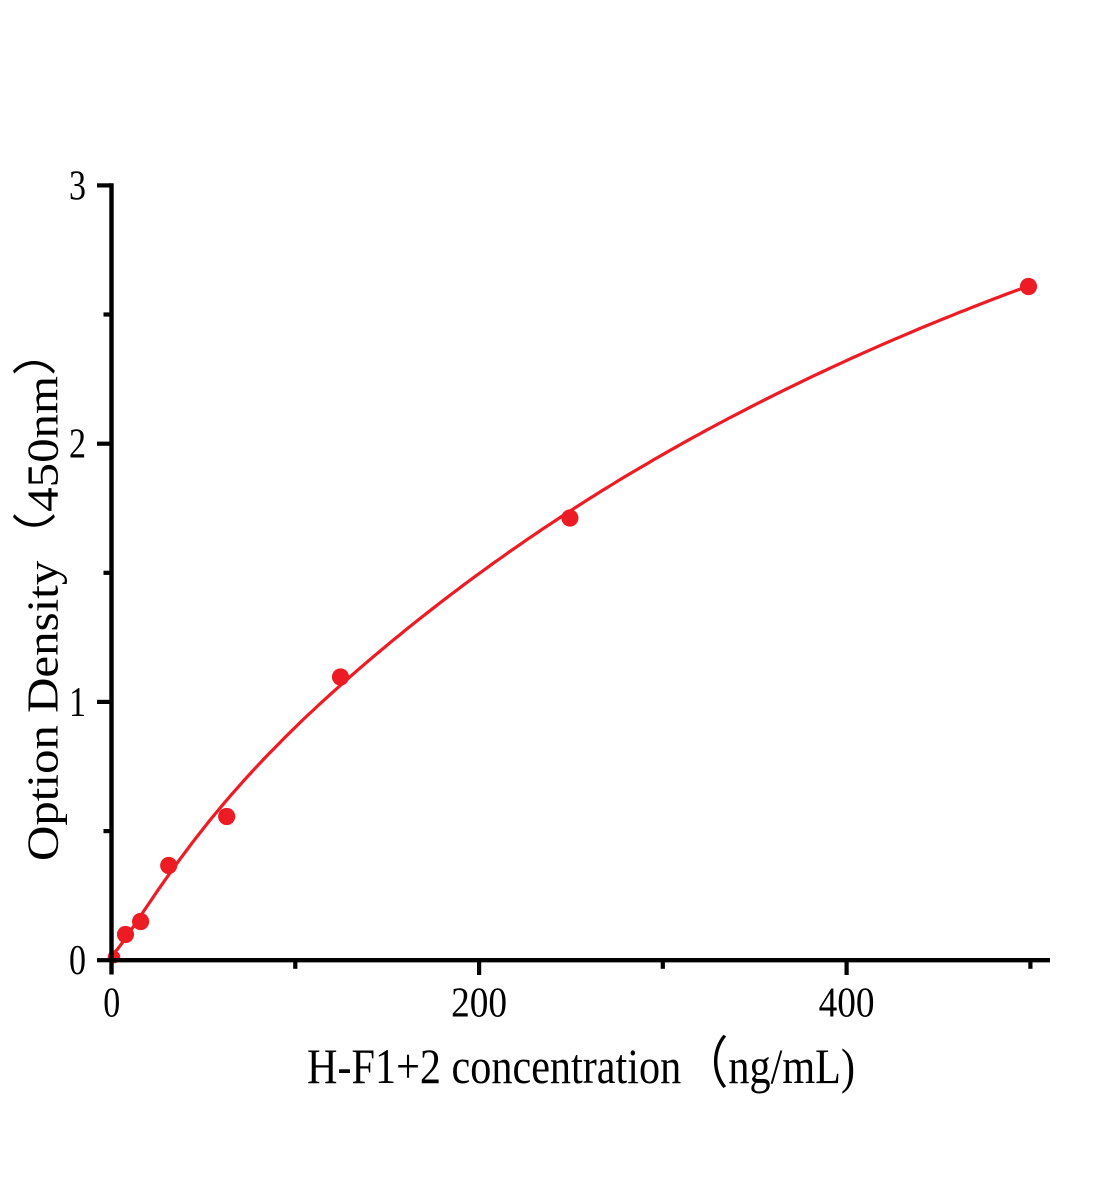 Image resolution: width=1104 pixels, height=1200 pixels. What do you see at coordinates (77, 703) in the screenshot?
I see `svg-text: 1` at bounding box center [77, 703].